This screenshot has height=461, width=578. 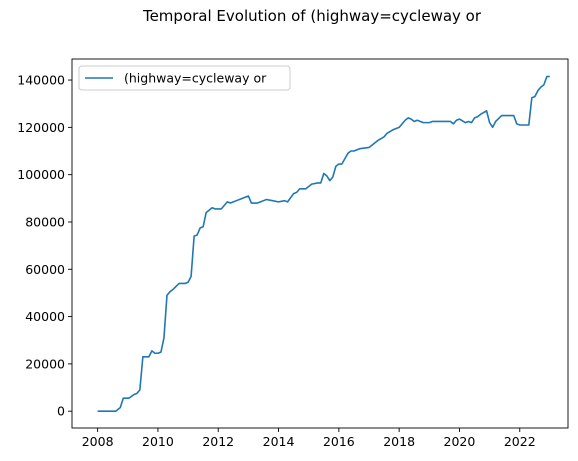 I want to click on y-tick-label: 140000, so click(x=41, y=80).